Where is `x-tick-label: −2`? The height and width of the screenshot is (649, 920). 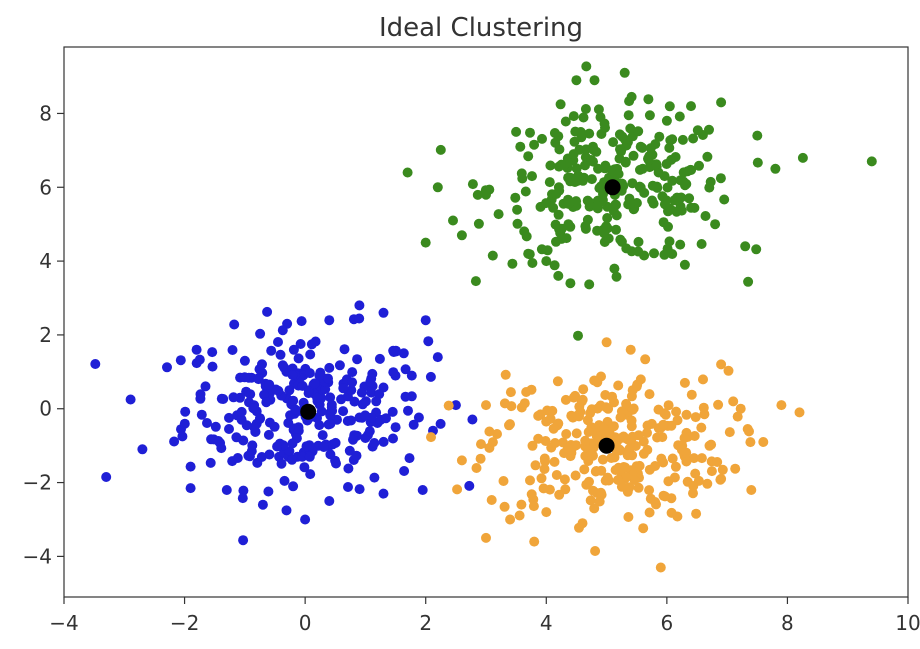 x-tick-label: −2 is located at coordinates (184, 623).